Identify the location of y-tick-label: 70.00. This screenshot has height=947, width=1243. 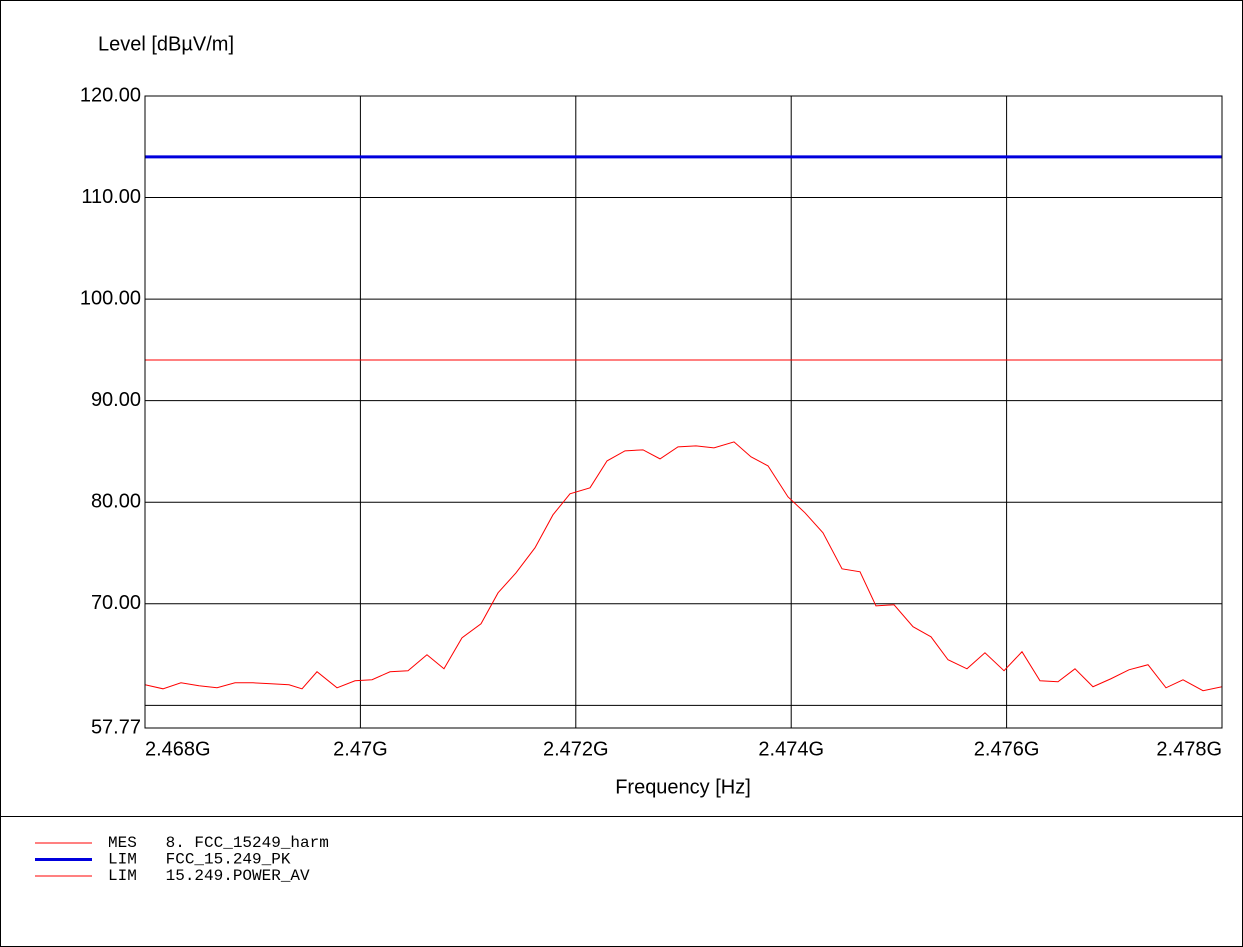
(116, 603).